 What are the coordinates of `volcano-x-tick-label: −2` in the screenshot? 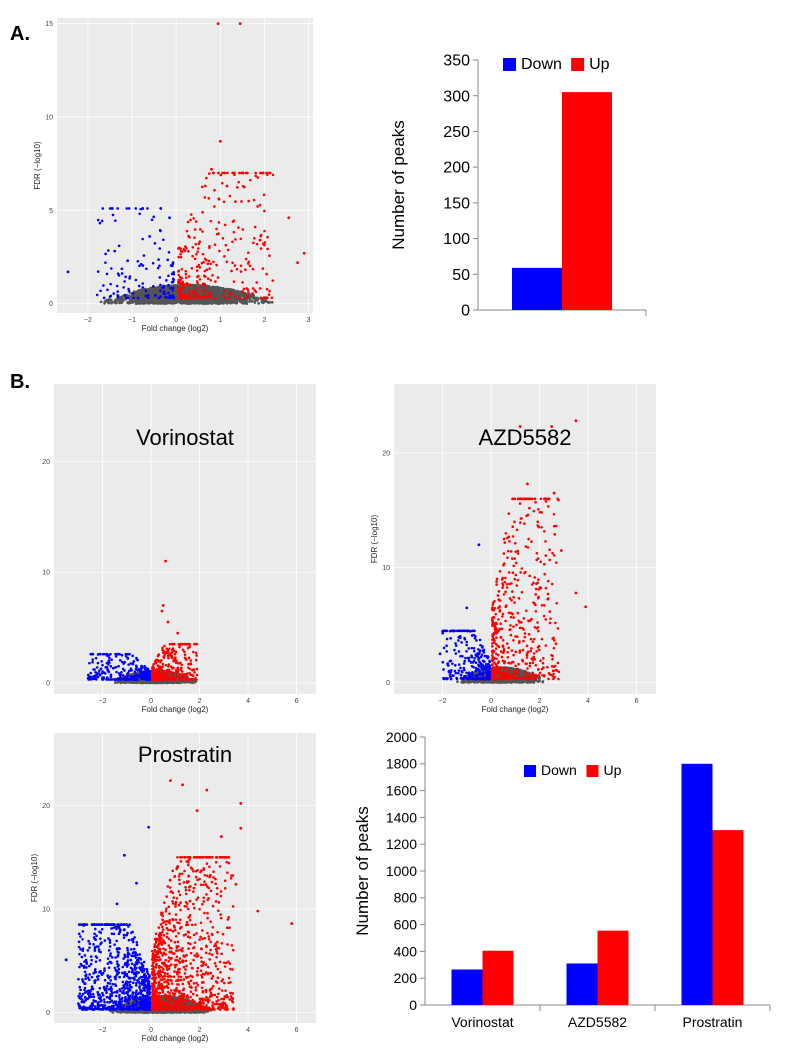 It's located at (88, 320).